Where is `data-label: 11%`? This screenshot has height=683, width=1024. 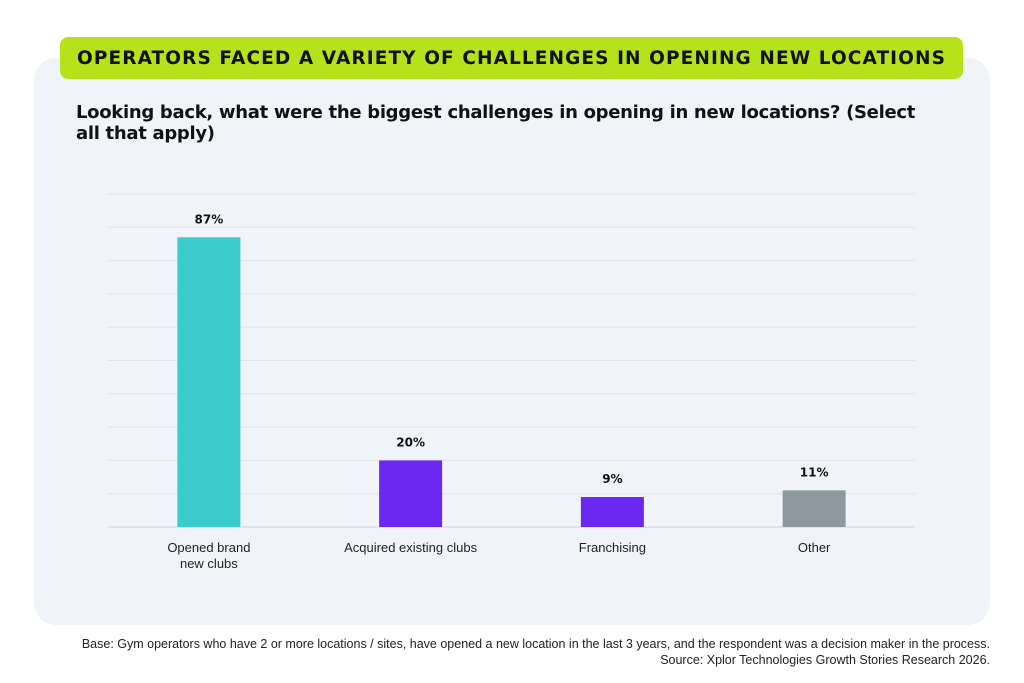
data-label: 11% is located at coordinates (814, 472).